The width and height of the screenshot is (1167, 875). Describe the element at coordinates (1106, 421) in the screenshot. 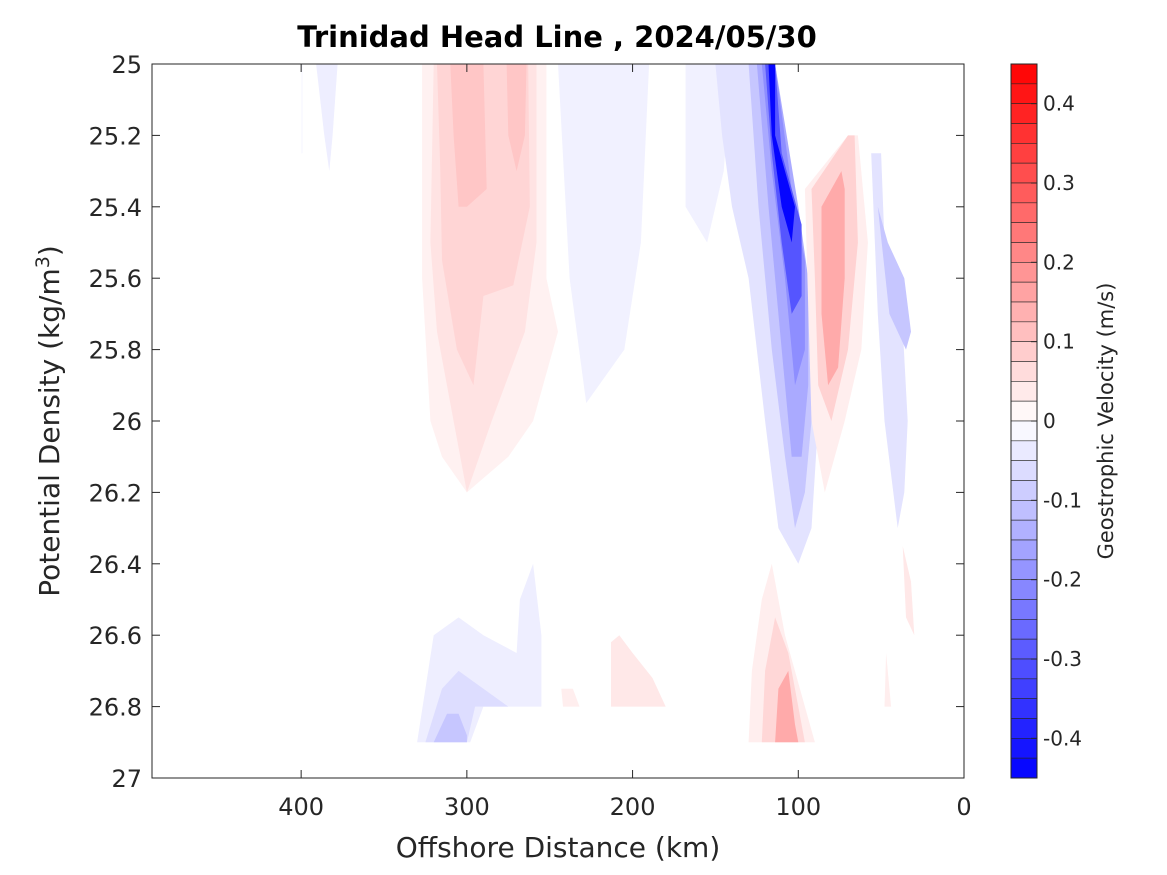

I see `colorbar-label: Geostrophic Velocity (m/s)` at that location.